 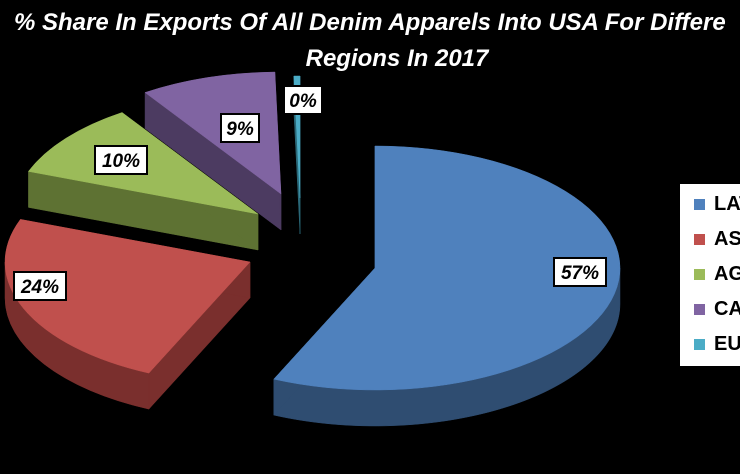 I want to click on pie-slice-cai, so click(x=213, y=151).